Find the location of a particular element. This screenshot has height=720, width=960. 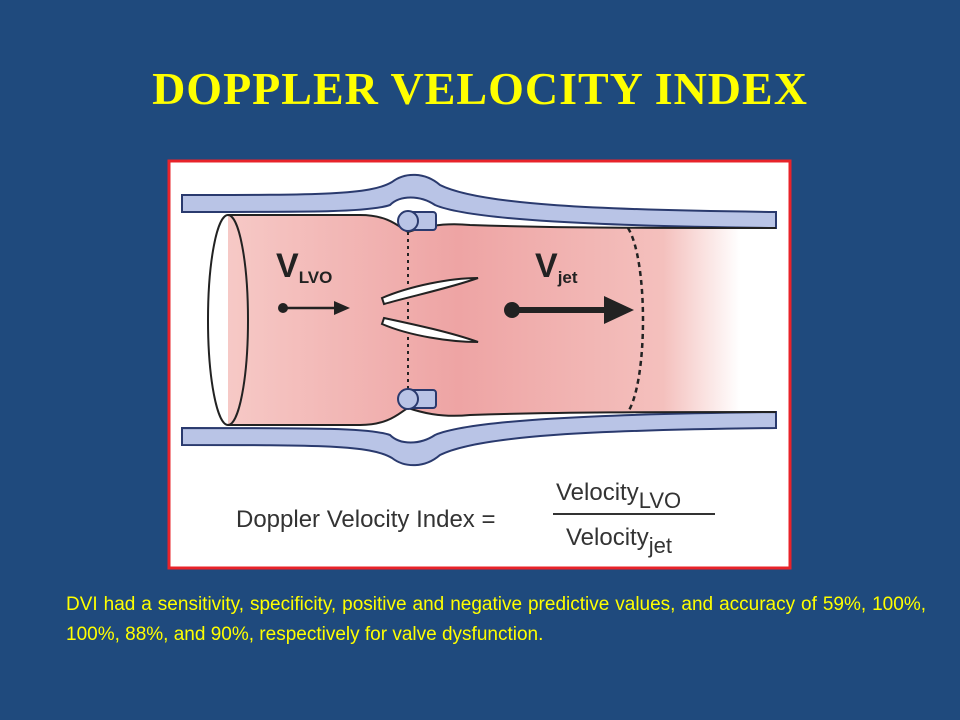

numerator-text: Velocity is located at coordinates (597, 492).